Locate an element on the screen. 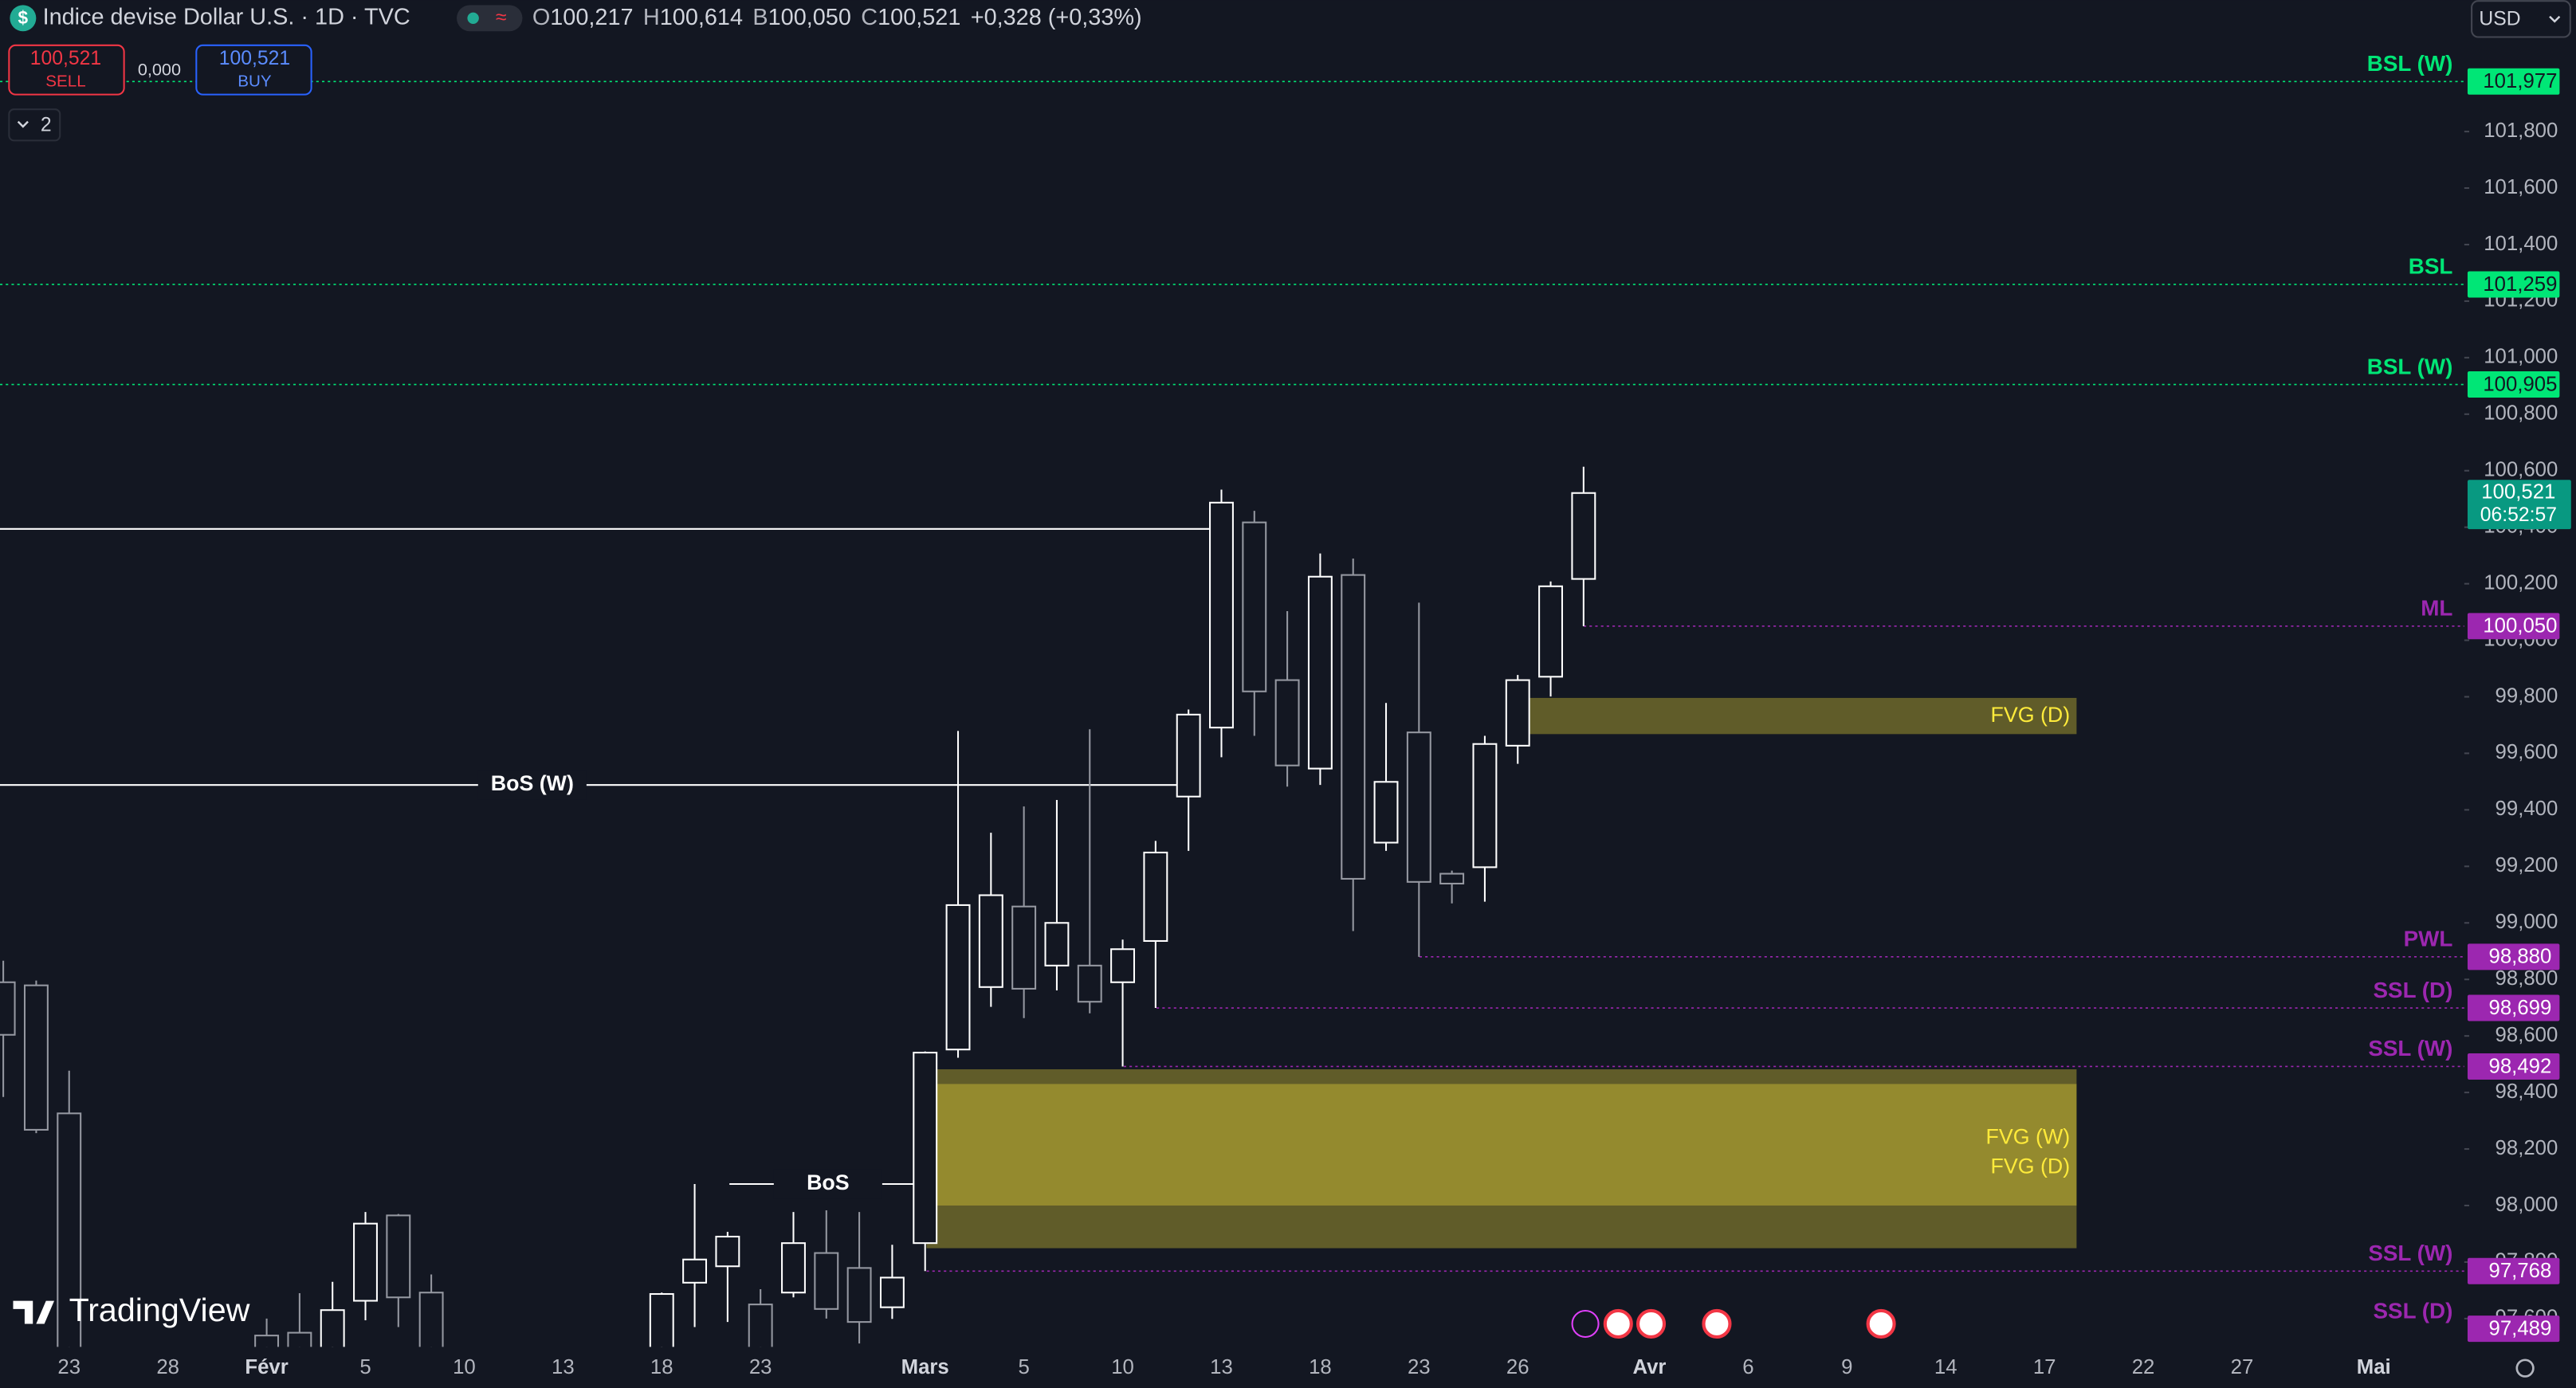 The height and width of the screenshot is (1388, 2576). level-badge-label: 100,050 is located at coordinates (2520, 626).